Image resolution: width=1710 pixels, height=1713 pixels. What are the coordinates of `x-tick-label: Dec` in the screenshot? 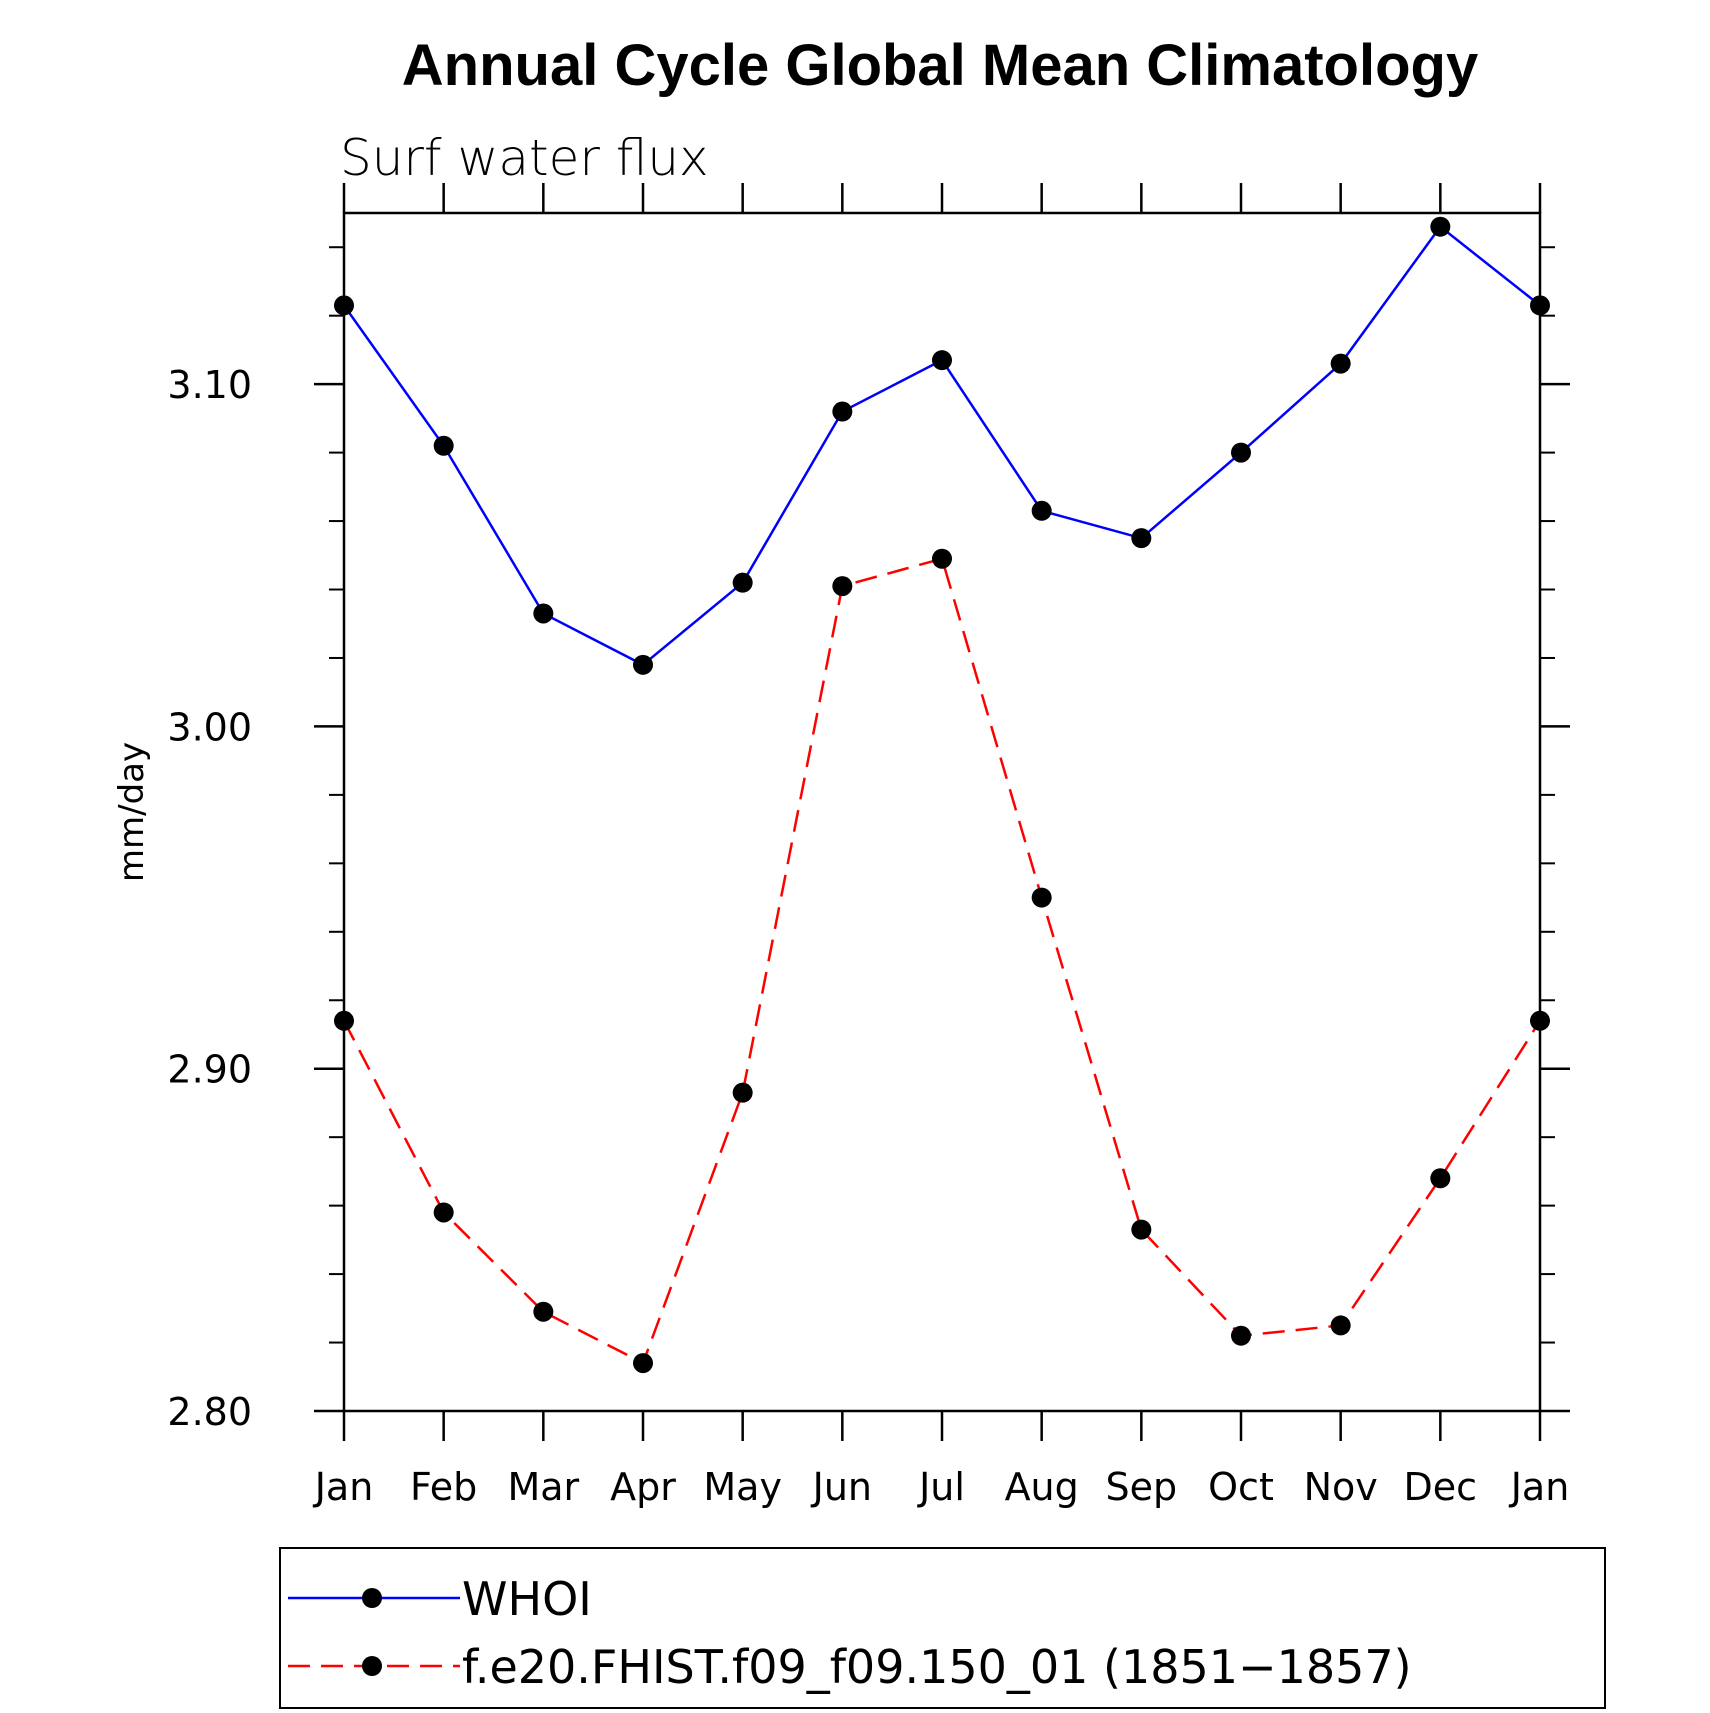 It's located at (1441, 1487).